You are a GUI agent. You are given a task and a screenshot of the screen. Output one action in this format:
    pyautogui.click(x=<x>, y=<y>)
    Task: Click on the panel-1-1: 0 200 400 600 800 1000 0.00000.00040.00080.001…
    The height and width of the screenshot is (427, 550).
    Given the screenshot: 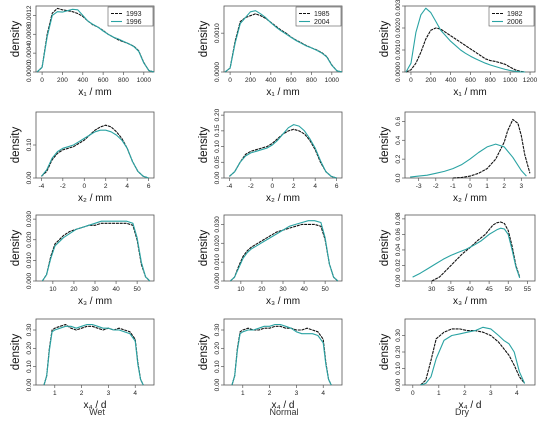 What is the action you would take?
    pyautogui.click(x=82, y=51)
    